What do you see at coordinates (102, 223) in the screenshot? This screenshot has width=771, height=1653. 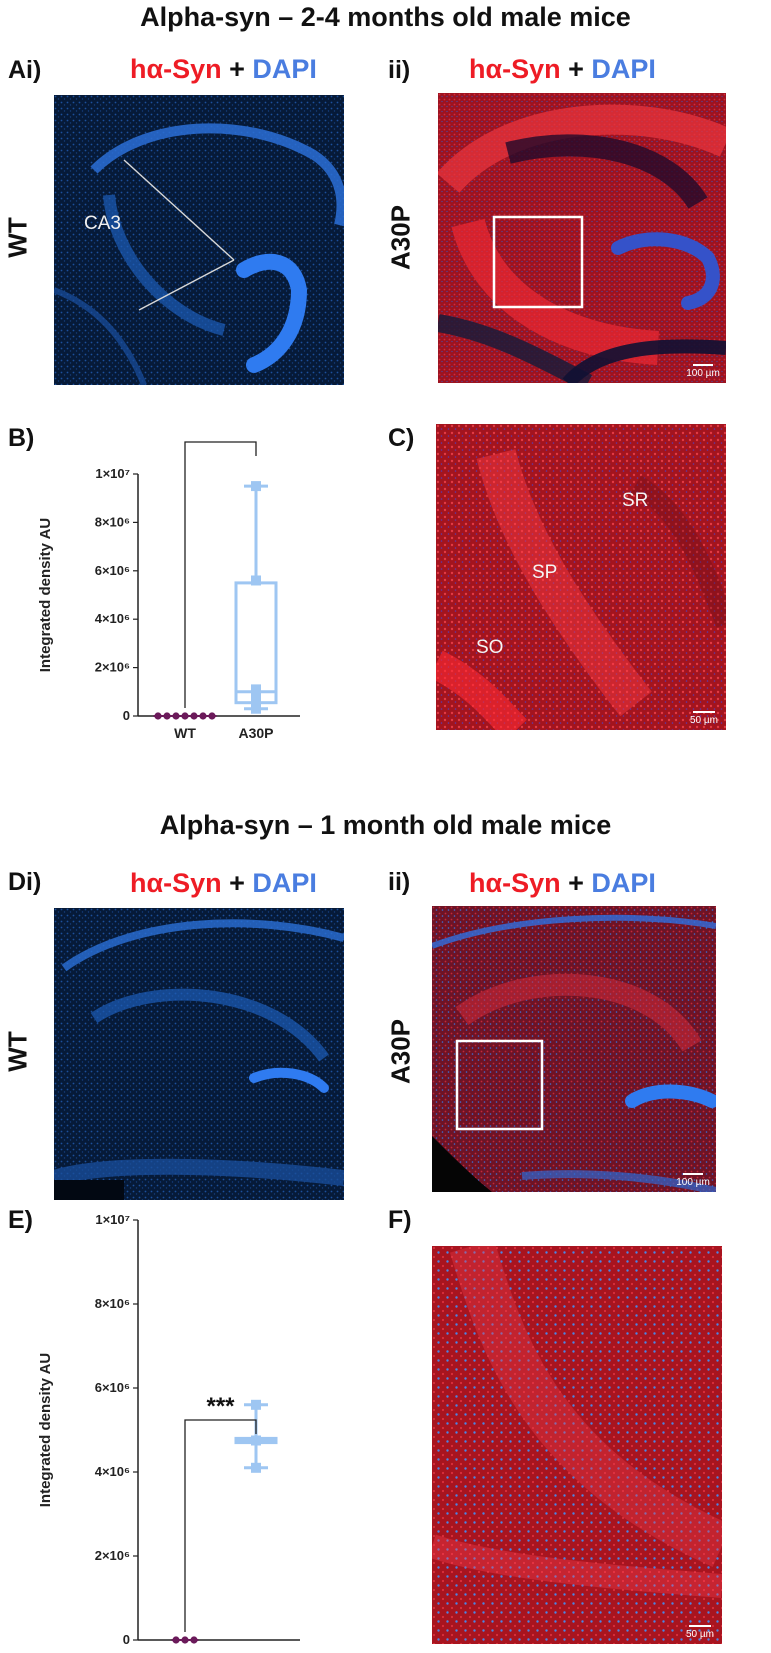 I see `ca3-label: CA3` at bounding box center [102, 223].